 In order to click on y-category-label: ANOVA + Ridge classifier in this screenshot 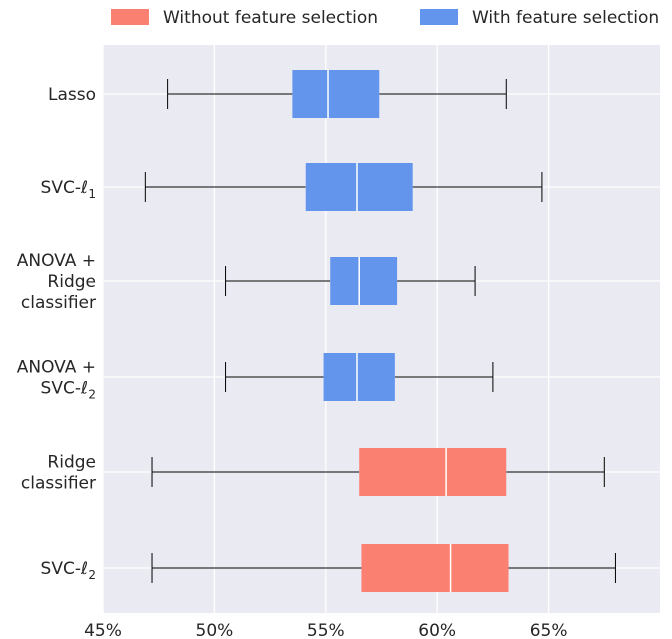, I will do `click(56, 282)`.